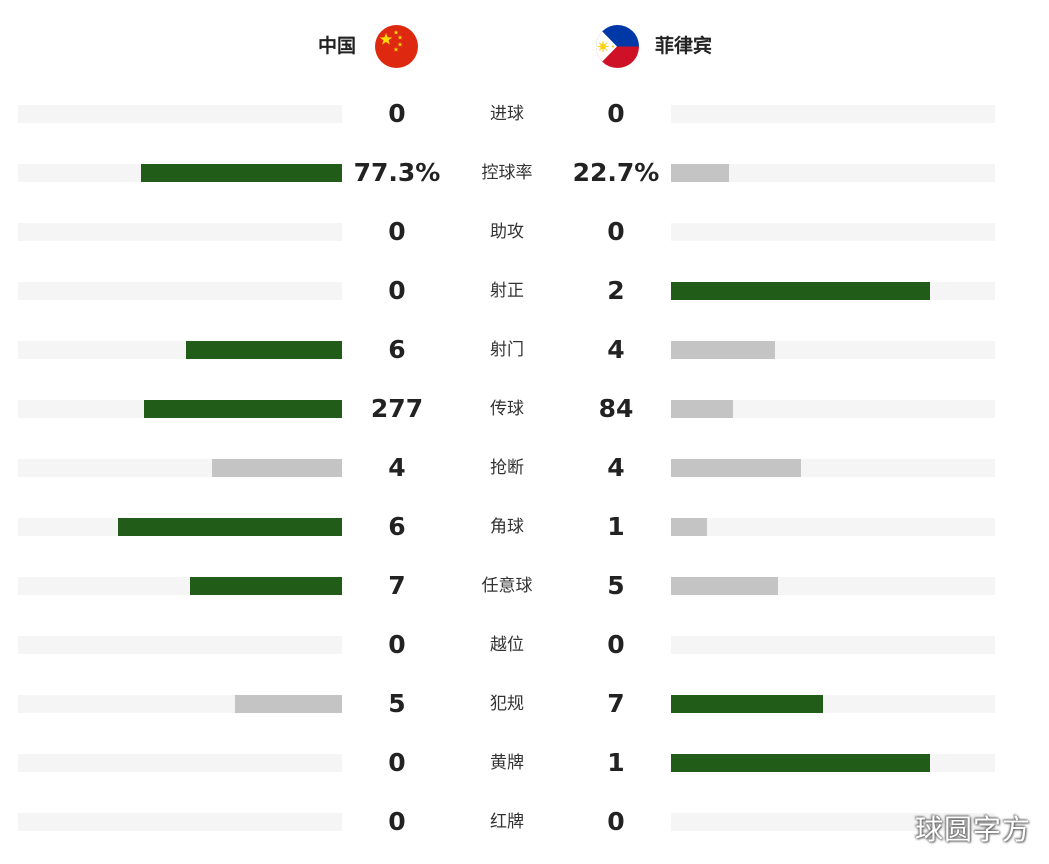 Image resolution: width=1049 pixels, height=864 pixels. Describe the element at coordinates (397, 467) in the screenshot. I see `home-stat-value: 4` at that location.